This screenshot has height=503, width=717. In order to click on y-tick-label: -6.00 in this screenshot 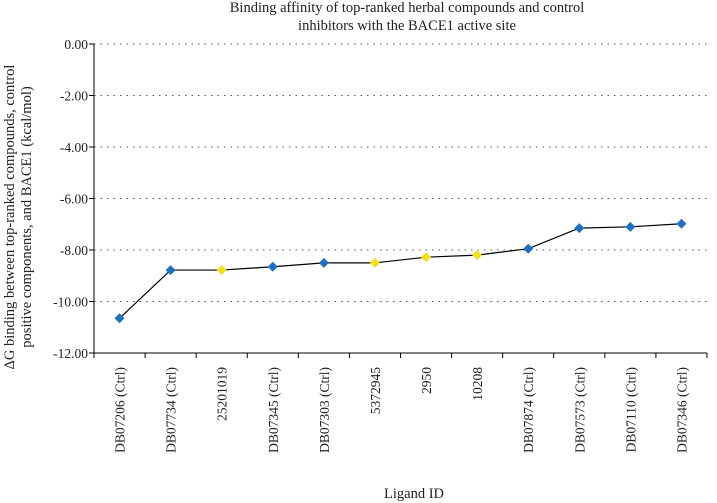, I will do `click(74, 199)`.